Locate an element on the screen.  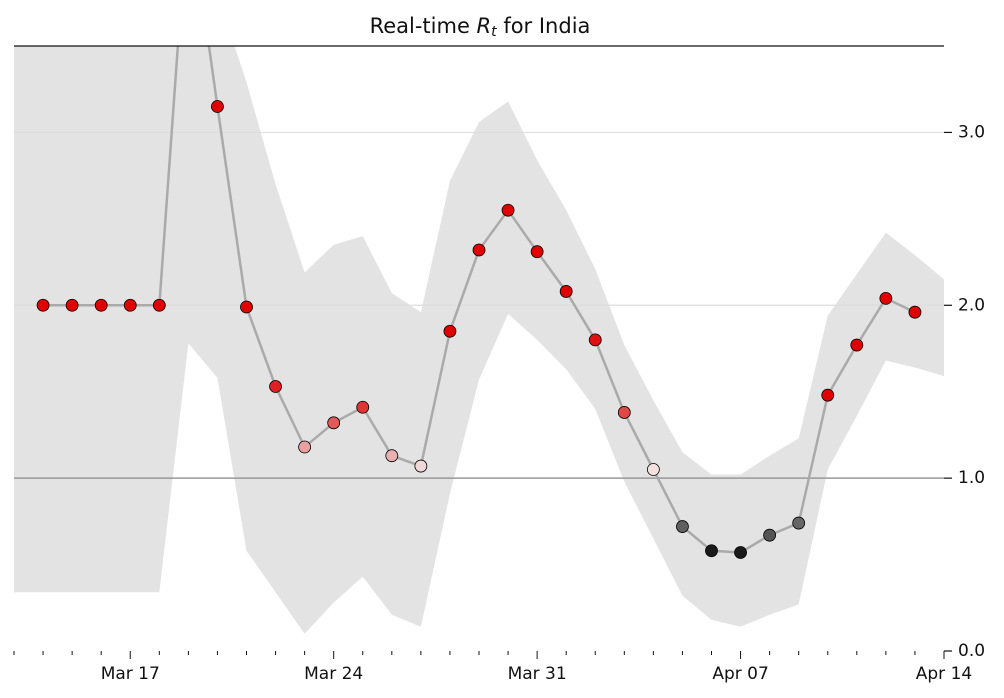
y-tick-label: 3.0 is located at coordinates (971, 132).